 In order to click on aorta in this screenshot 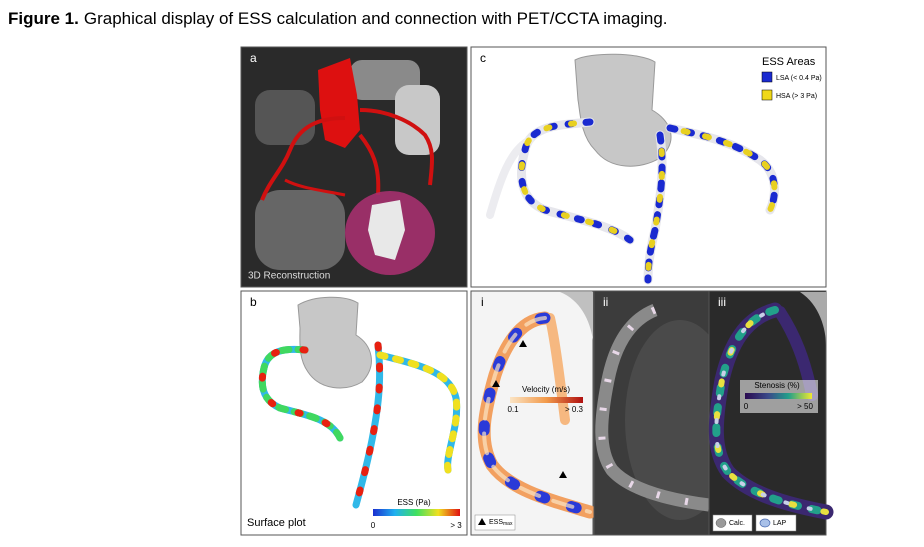, I will do `click(339, 103)`.